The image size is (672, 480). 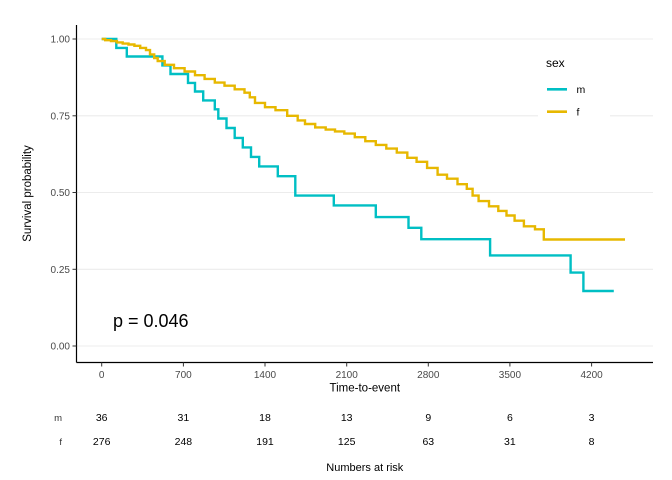 What do you see at coordinates (574, 100) in the screenshot?
I see `legend-background` at bounding box center [574, 100].